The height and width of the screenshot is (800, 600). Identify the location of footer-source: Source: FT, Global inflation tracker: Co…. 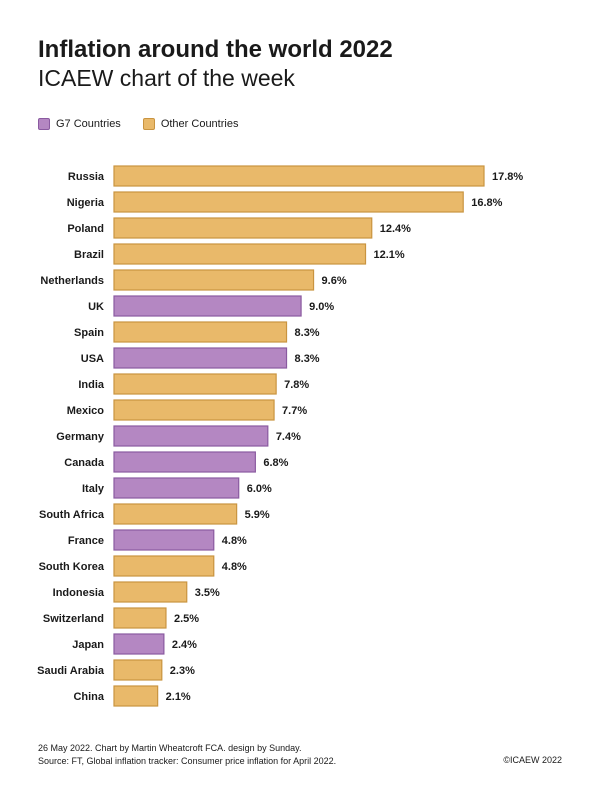
(187, 761).